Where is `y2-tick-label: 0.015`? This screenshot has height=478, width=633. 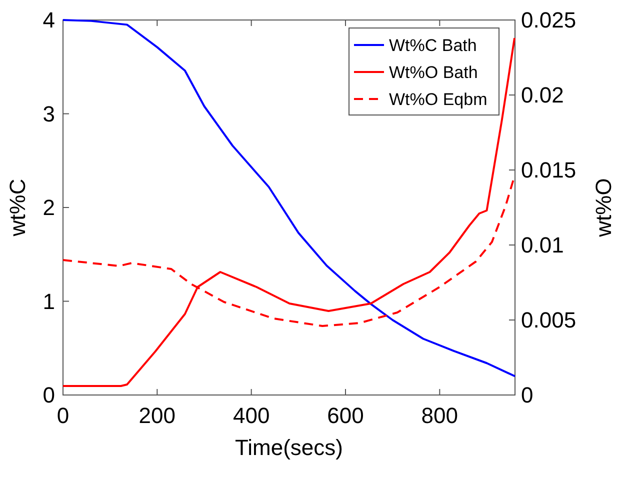
y2-tick-label: 0.015 is located at coordinates (548, 170).